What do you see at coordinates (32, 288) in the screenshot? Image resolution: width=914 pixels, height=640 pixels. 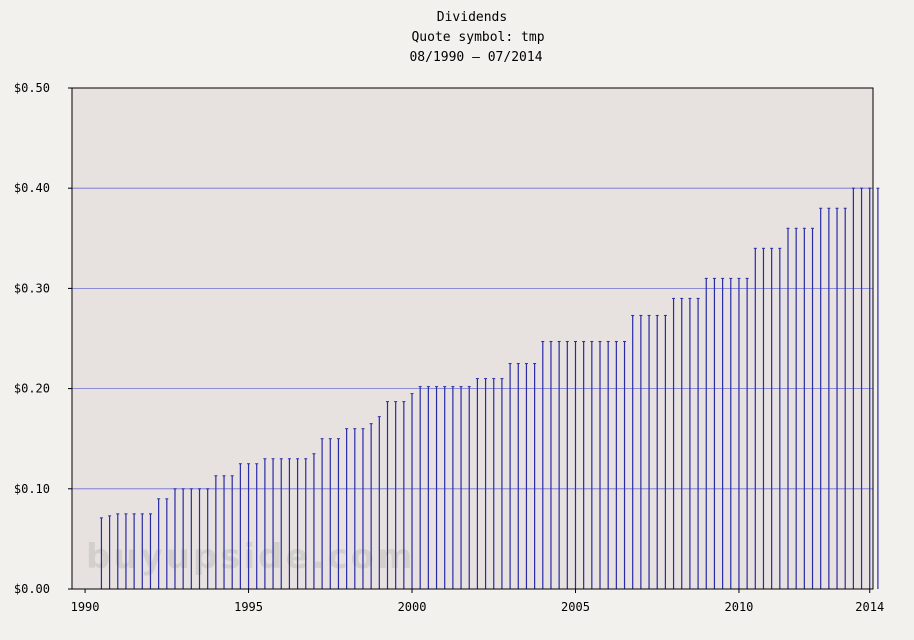 I see `y-tick-label: $0.30` at bounding box center [32, 288].